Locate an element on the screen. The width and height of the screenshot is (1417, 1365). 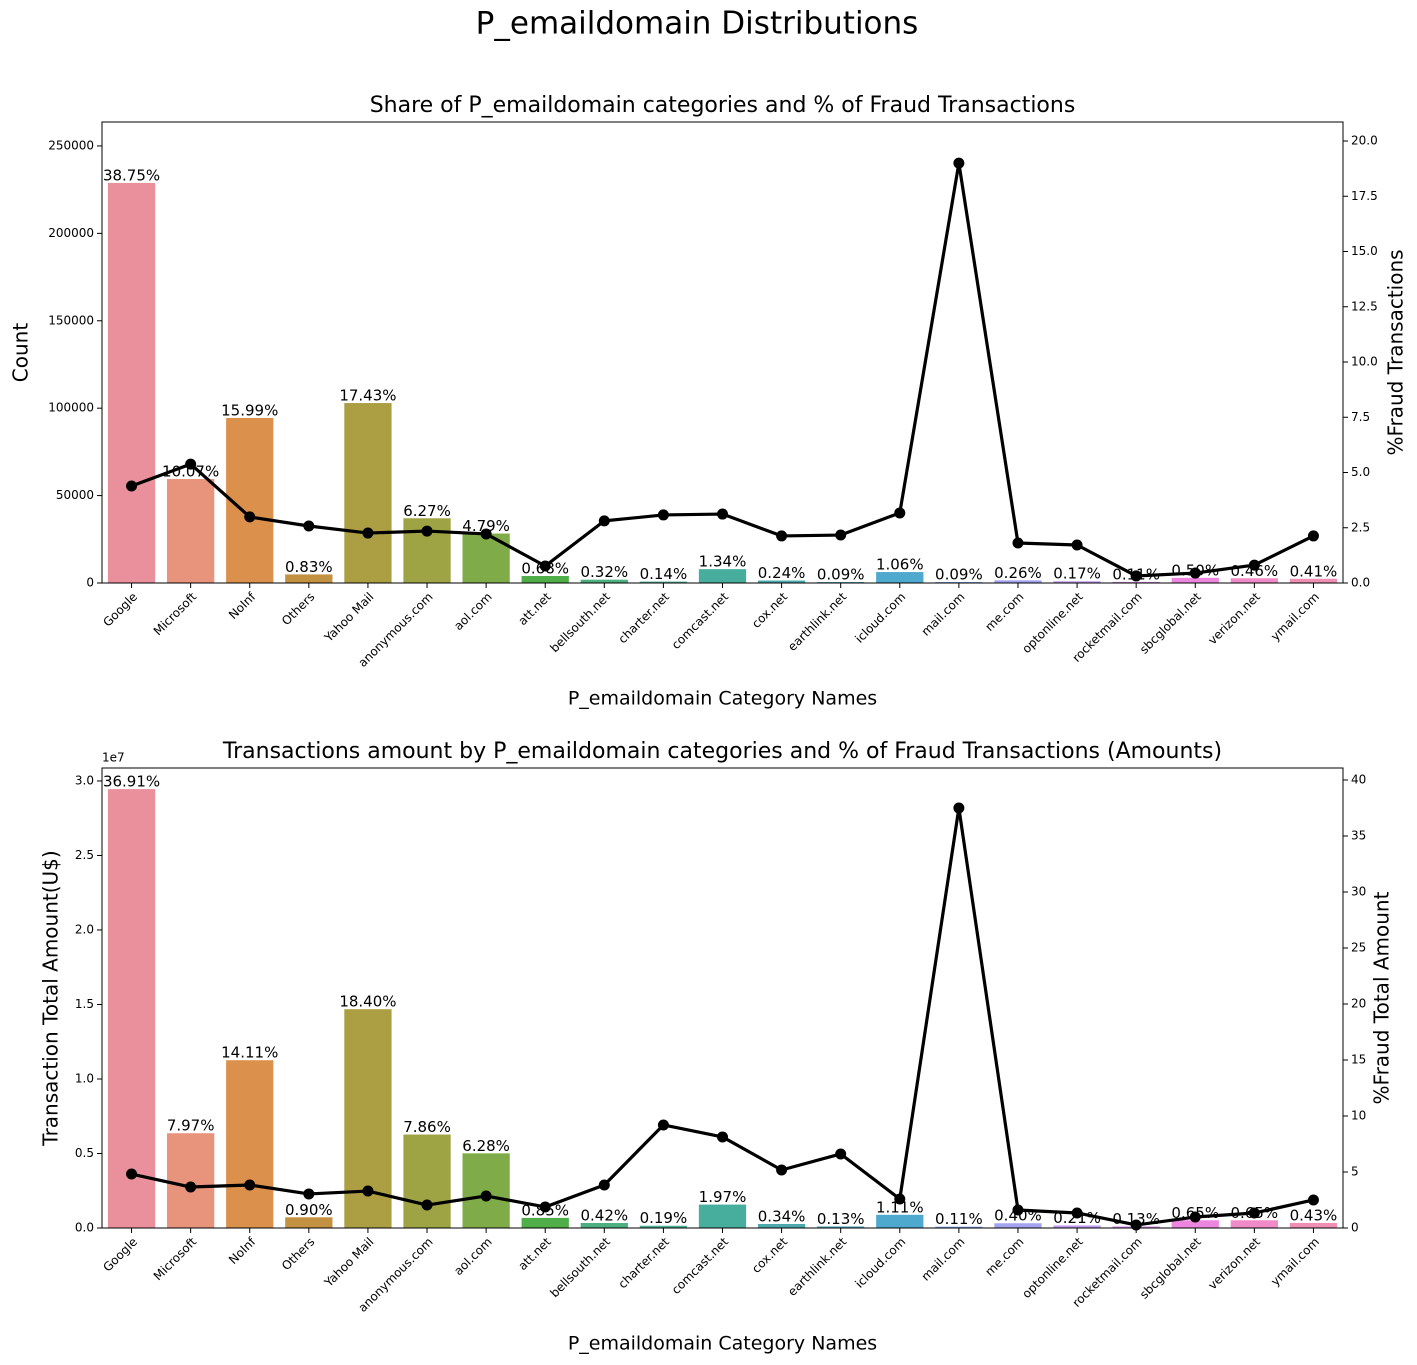
y2-tick-label: 20.0 is located at coordinates (1364, 141).